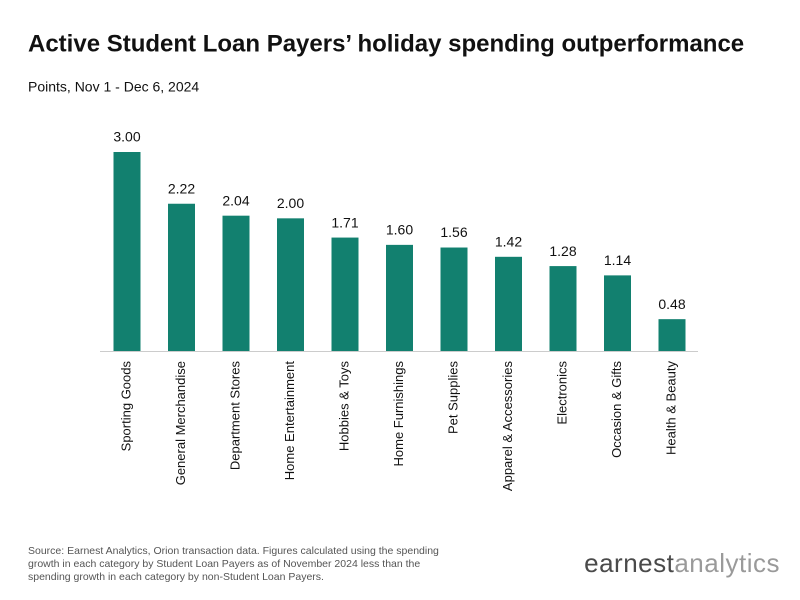  Describe the element at coordinates (399, 230) in the screenshot. I see `value-label: 1.60` at that location.